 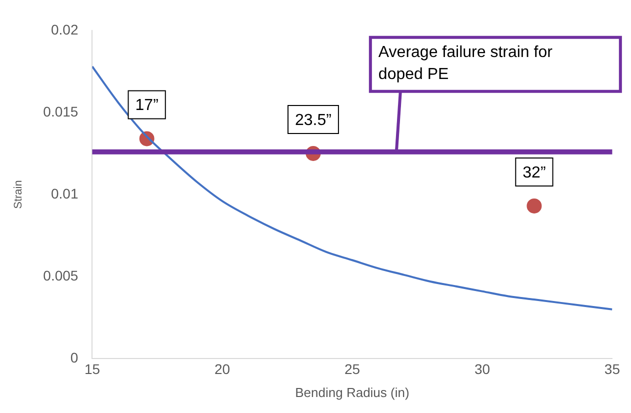 What do you see at coordinates (146, 105) in the screenshot?
I see `annotation: 17”` at bounding box center [146, 105].